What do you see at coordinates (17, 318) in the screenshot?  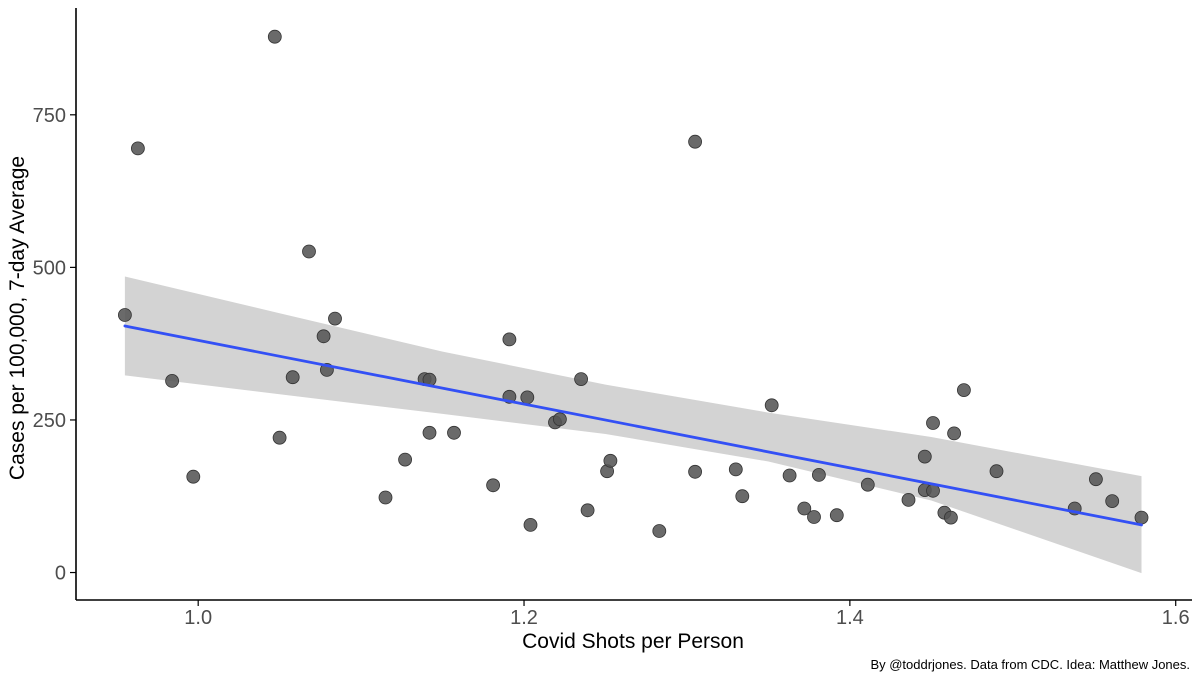 I see `y-axis-label: Cases per 100,000, 7-day Average` at bounding box center [17, 318].